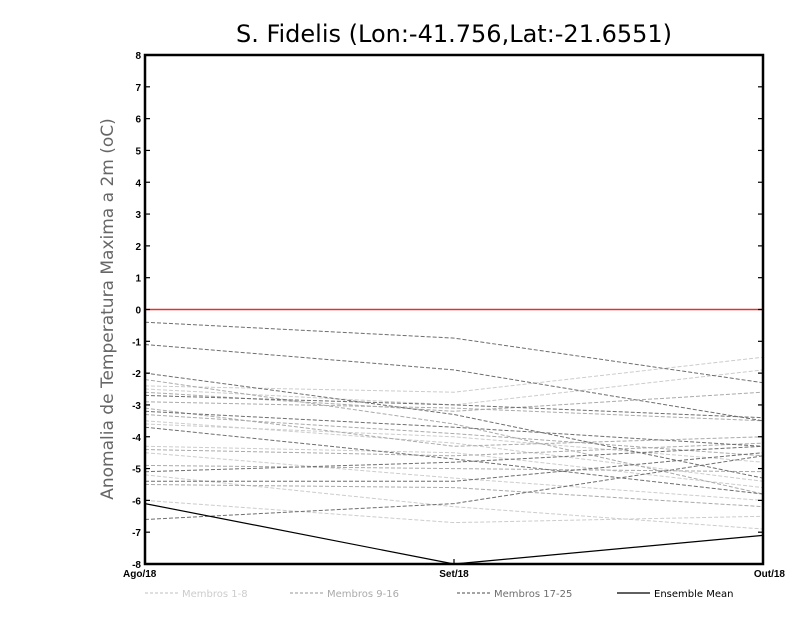 This screenshot has height=618, width=800. I want to click on y-tick-label: -3, so click(136, 406).